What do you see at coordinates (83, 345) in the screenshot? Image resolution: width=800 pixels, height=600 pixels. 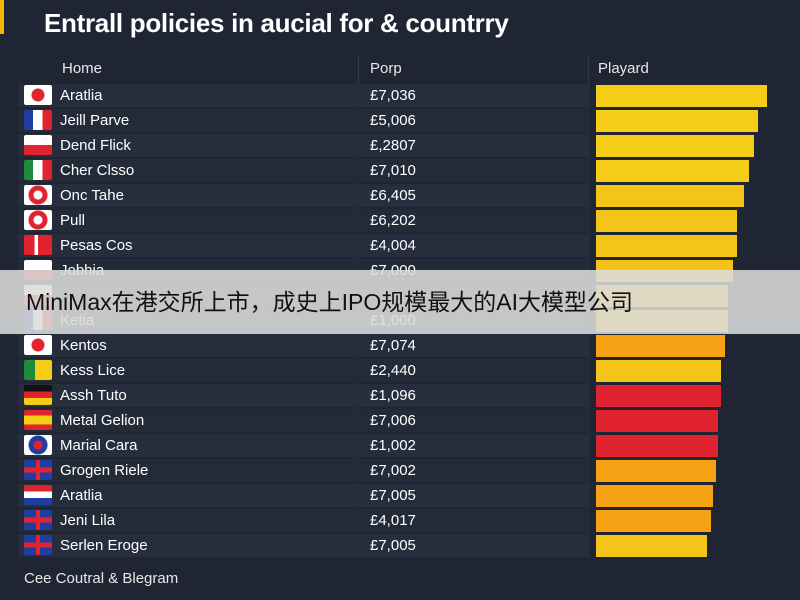 I see `row-name: Kentos` at bounding box center [83, 345].